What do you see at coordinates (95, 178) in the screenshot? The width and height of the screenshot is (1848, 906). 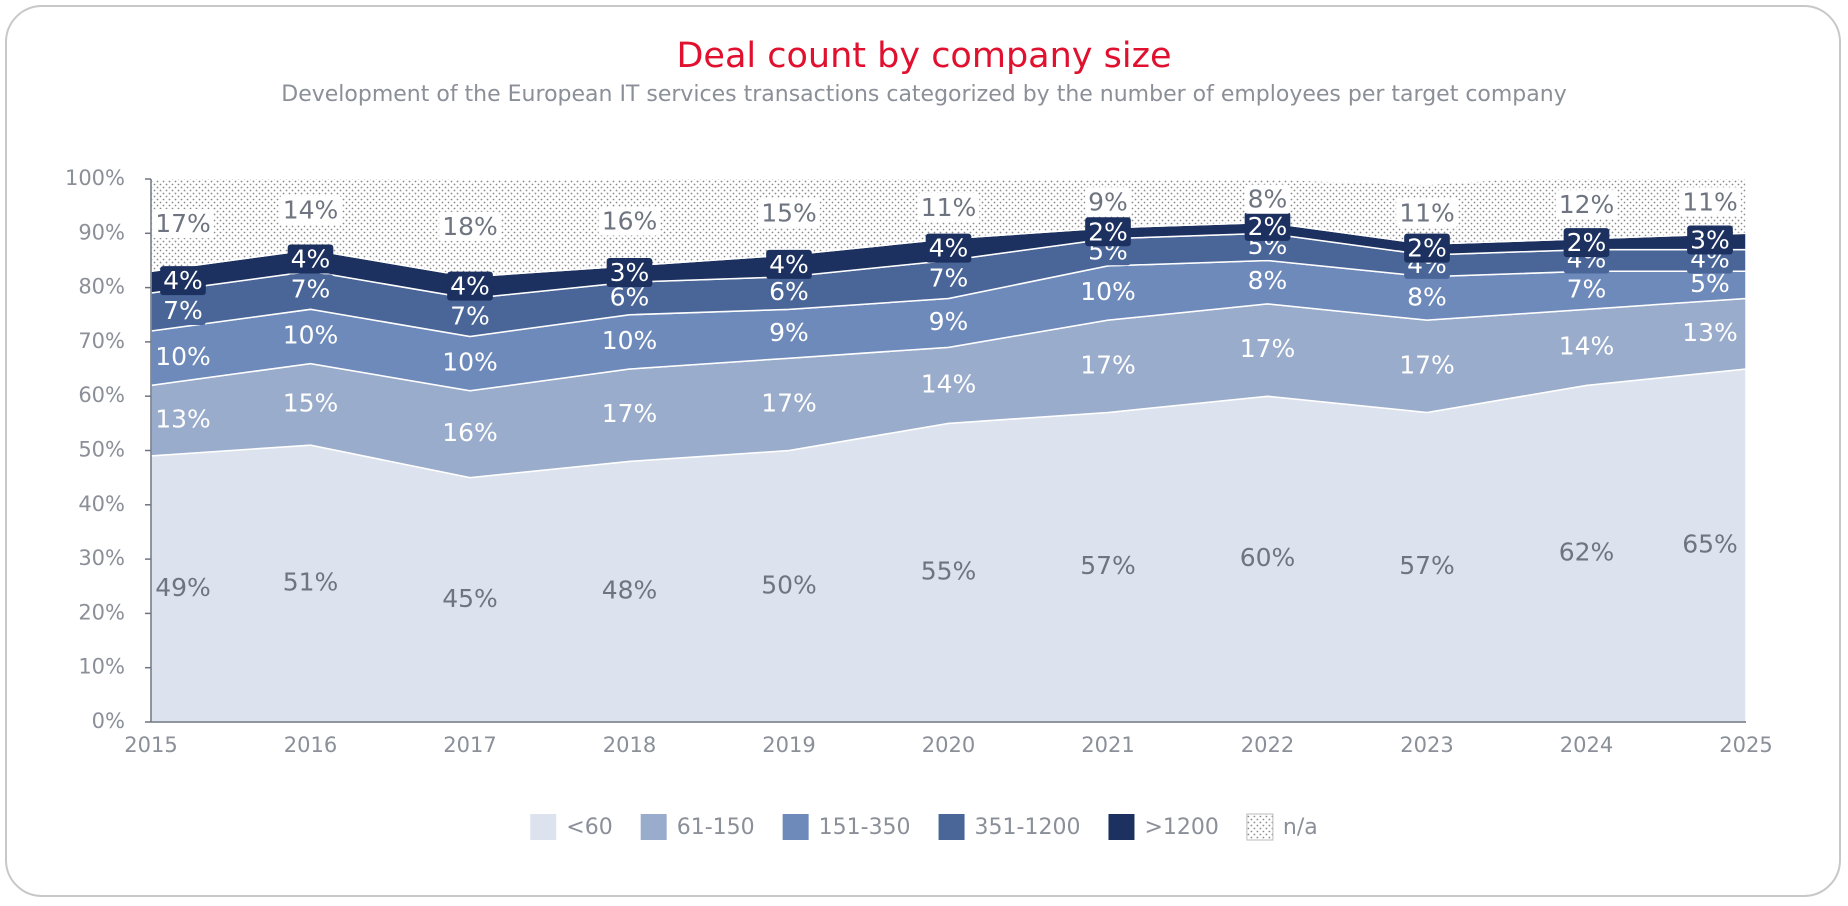 I see `y-tick-label: 100%` at bounding box center [95, 178].